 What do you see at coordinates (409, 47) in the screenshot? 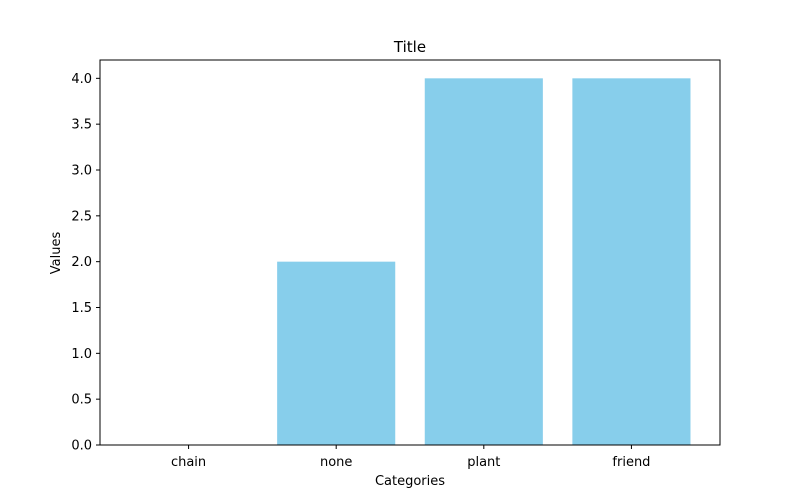
I see `chart-title: Title` at bounding box center [409, 47].